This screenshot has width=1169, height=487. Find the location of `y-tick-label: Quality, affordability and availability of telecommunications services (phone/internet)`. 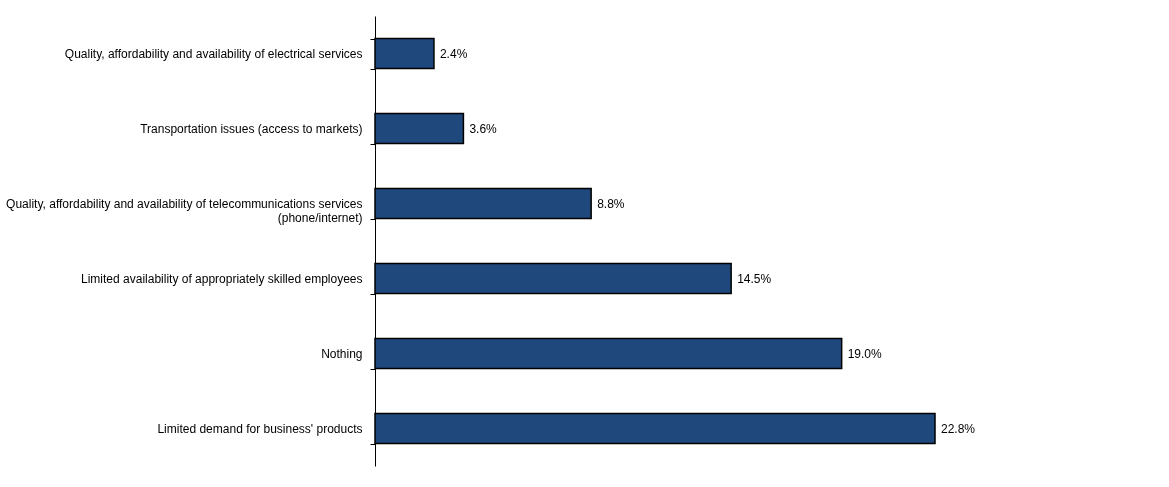

y-tick-label: Quality, affordability and availability of telecommunications services (phone/internet) is located at coordinates (184, 211).